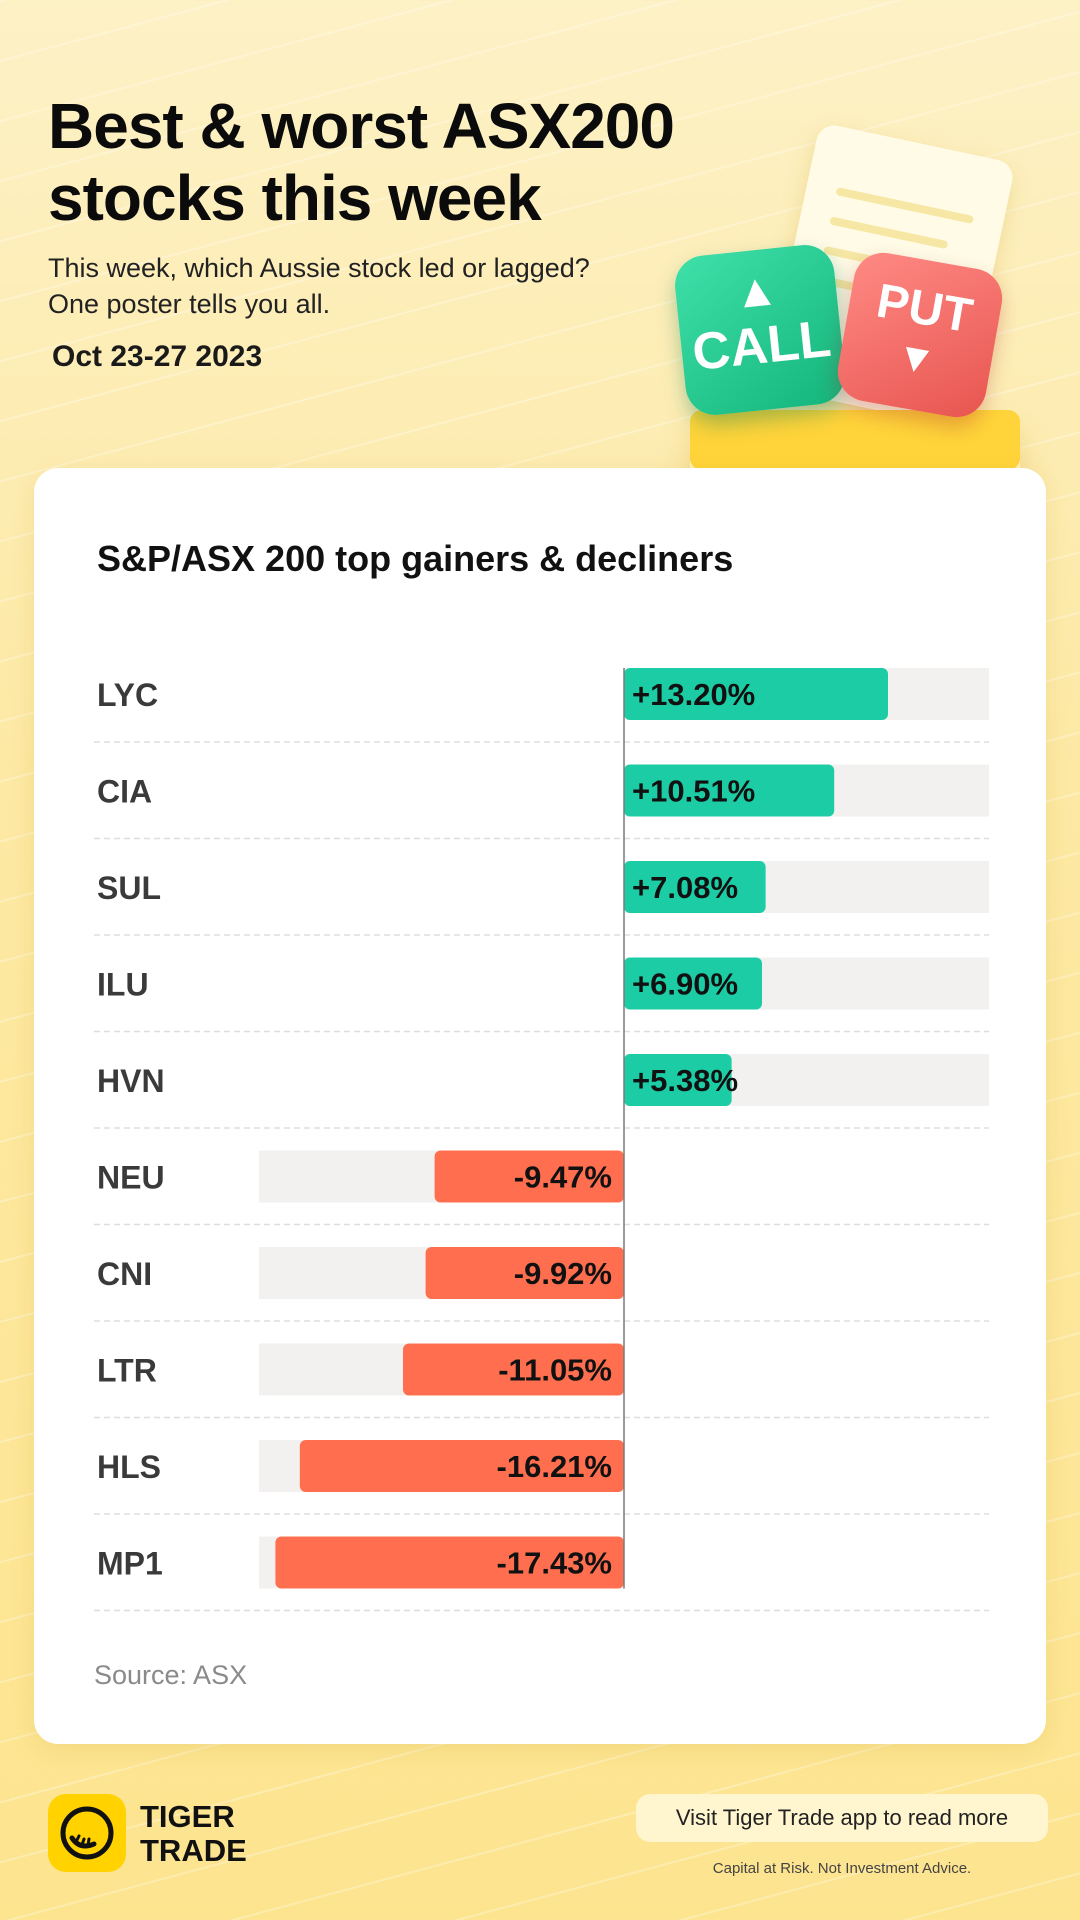 This screenshot has width=1080, height=1920. What do you see at coordinates (920, 335) in the screenshot?
I see `put-cube-icon: PUT ▼` at bounding box center [920, 335].